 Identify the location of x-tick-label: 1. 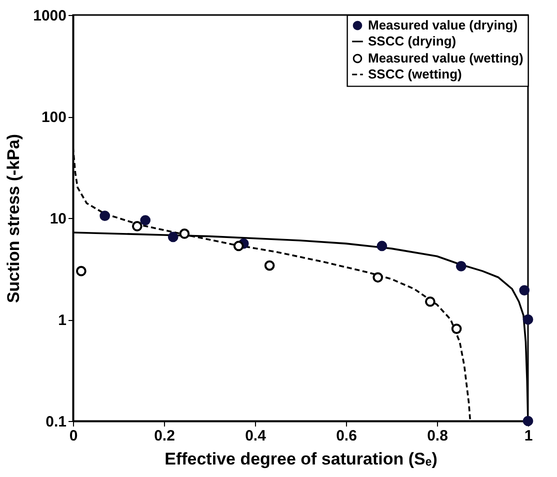
(528, 436).